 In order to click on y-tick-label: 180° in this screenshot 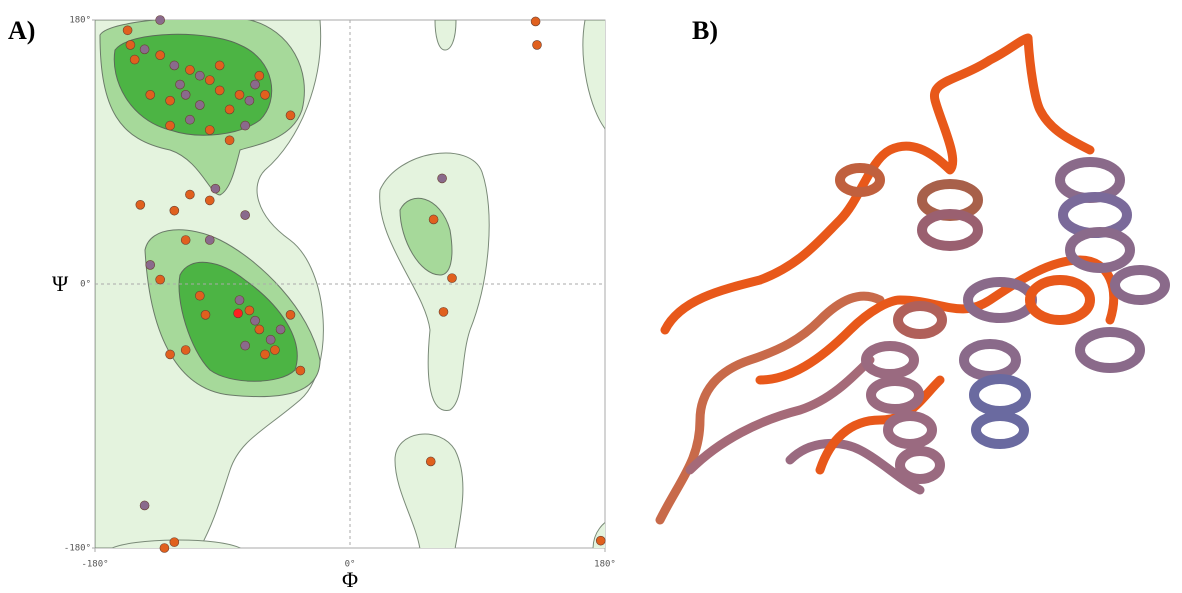, I will do `click(80, 21)`.